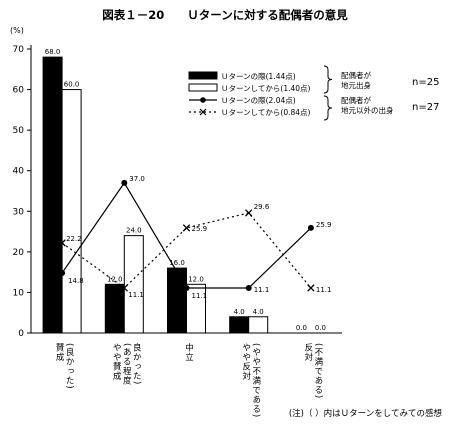 Image resolution: width=450 pixels, height=427 pixels. I want to click on bar-label: 16.0, so click(177, 263).